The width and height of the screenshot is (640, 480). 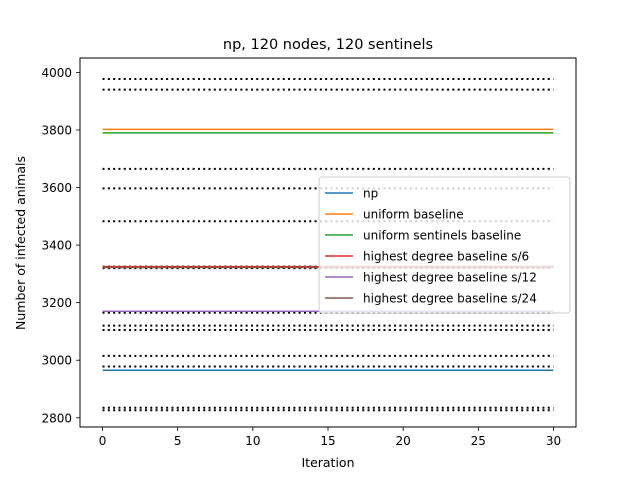 I want to click on y-tick-label: 3400, so click(x=56, y=246).